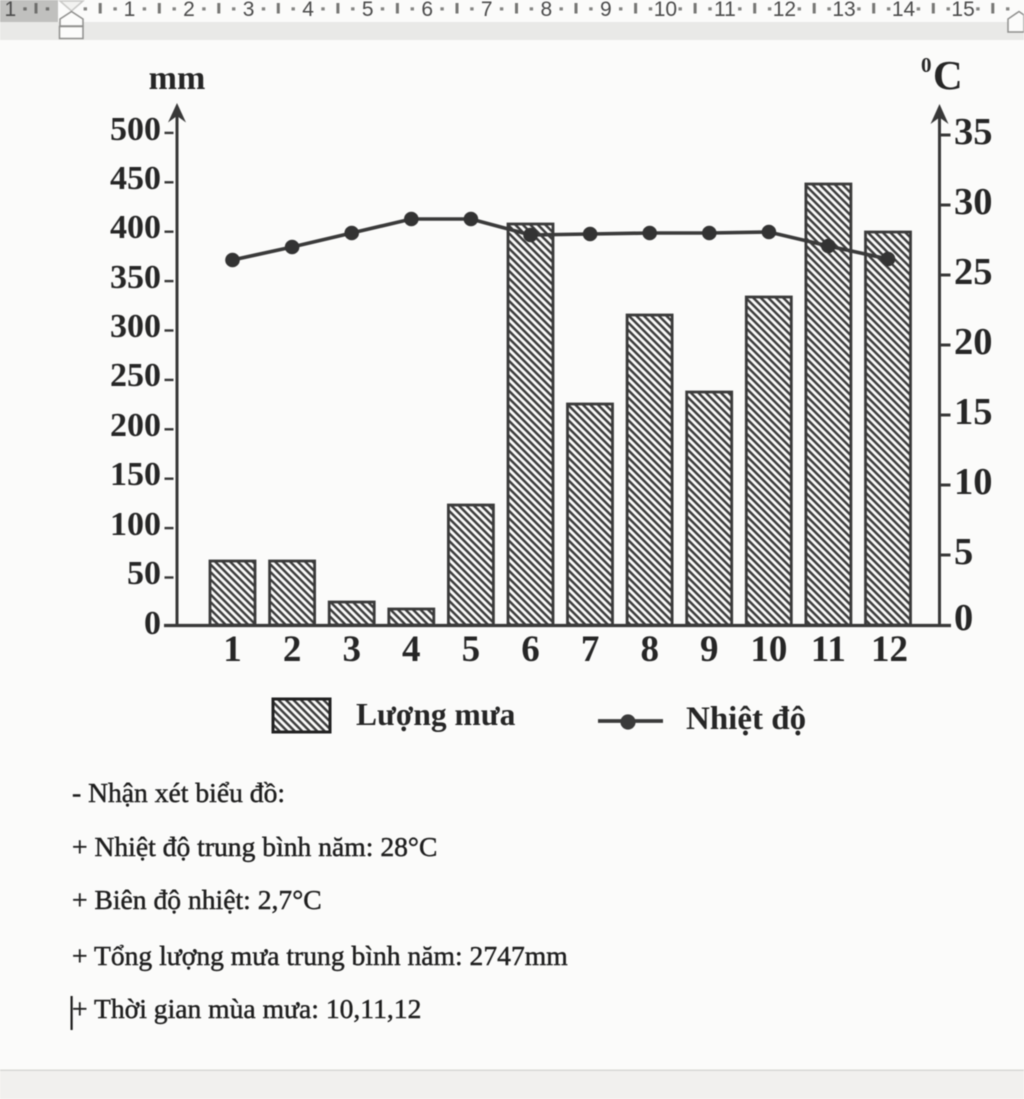 The height and width of the screenshot is (1099, 1024). I want to click on svg-text: Nhiệt độ, so click(746, 719).